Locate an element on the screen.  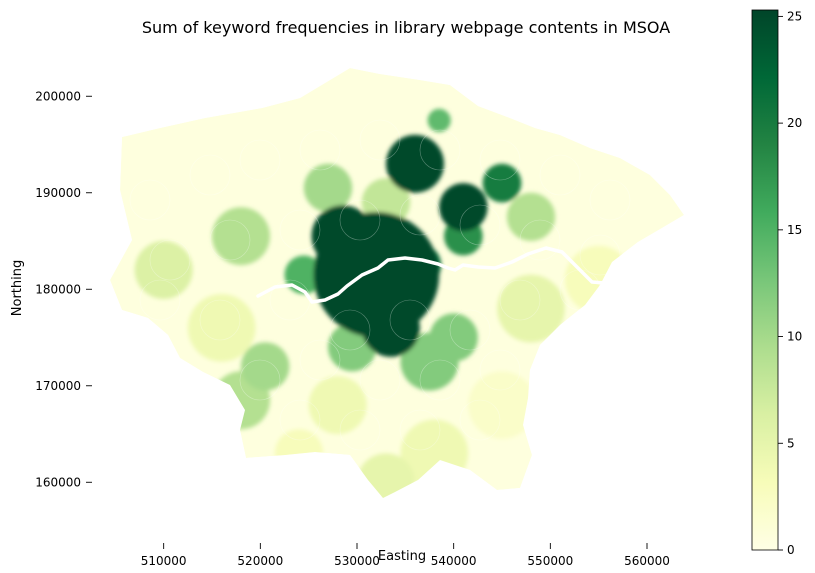
x-tick-label: 530000 is located at coordinates (357, 561).